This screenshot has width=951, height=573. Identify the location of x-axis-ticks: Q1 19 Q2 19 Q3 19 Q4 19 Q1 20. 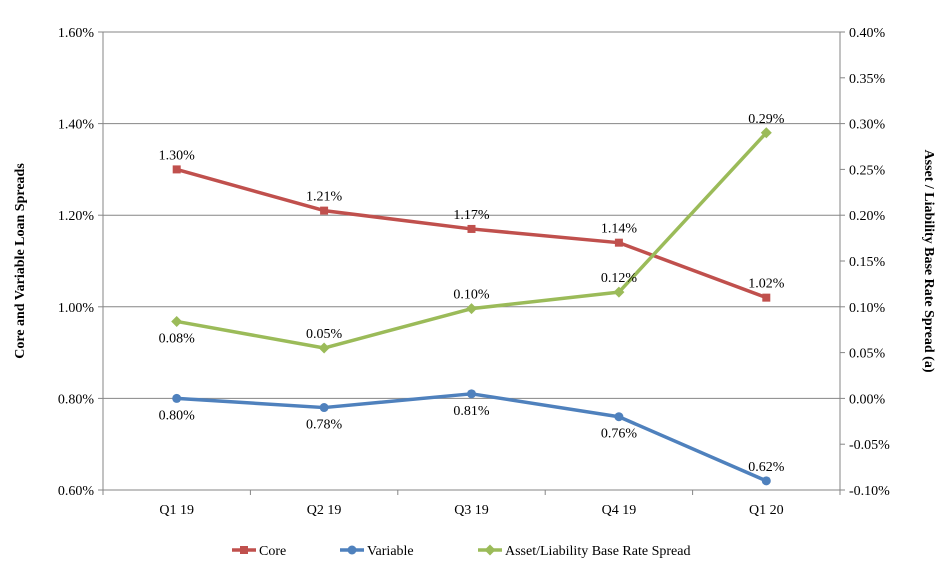
(471, 504).